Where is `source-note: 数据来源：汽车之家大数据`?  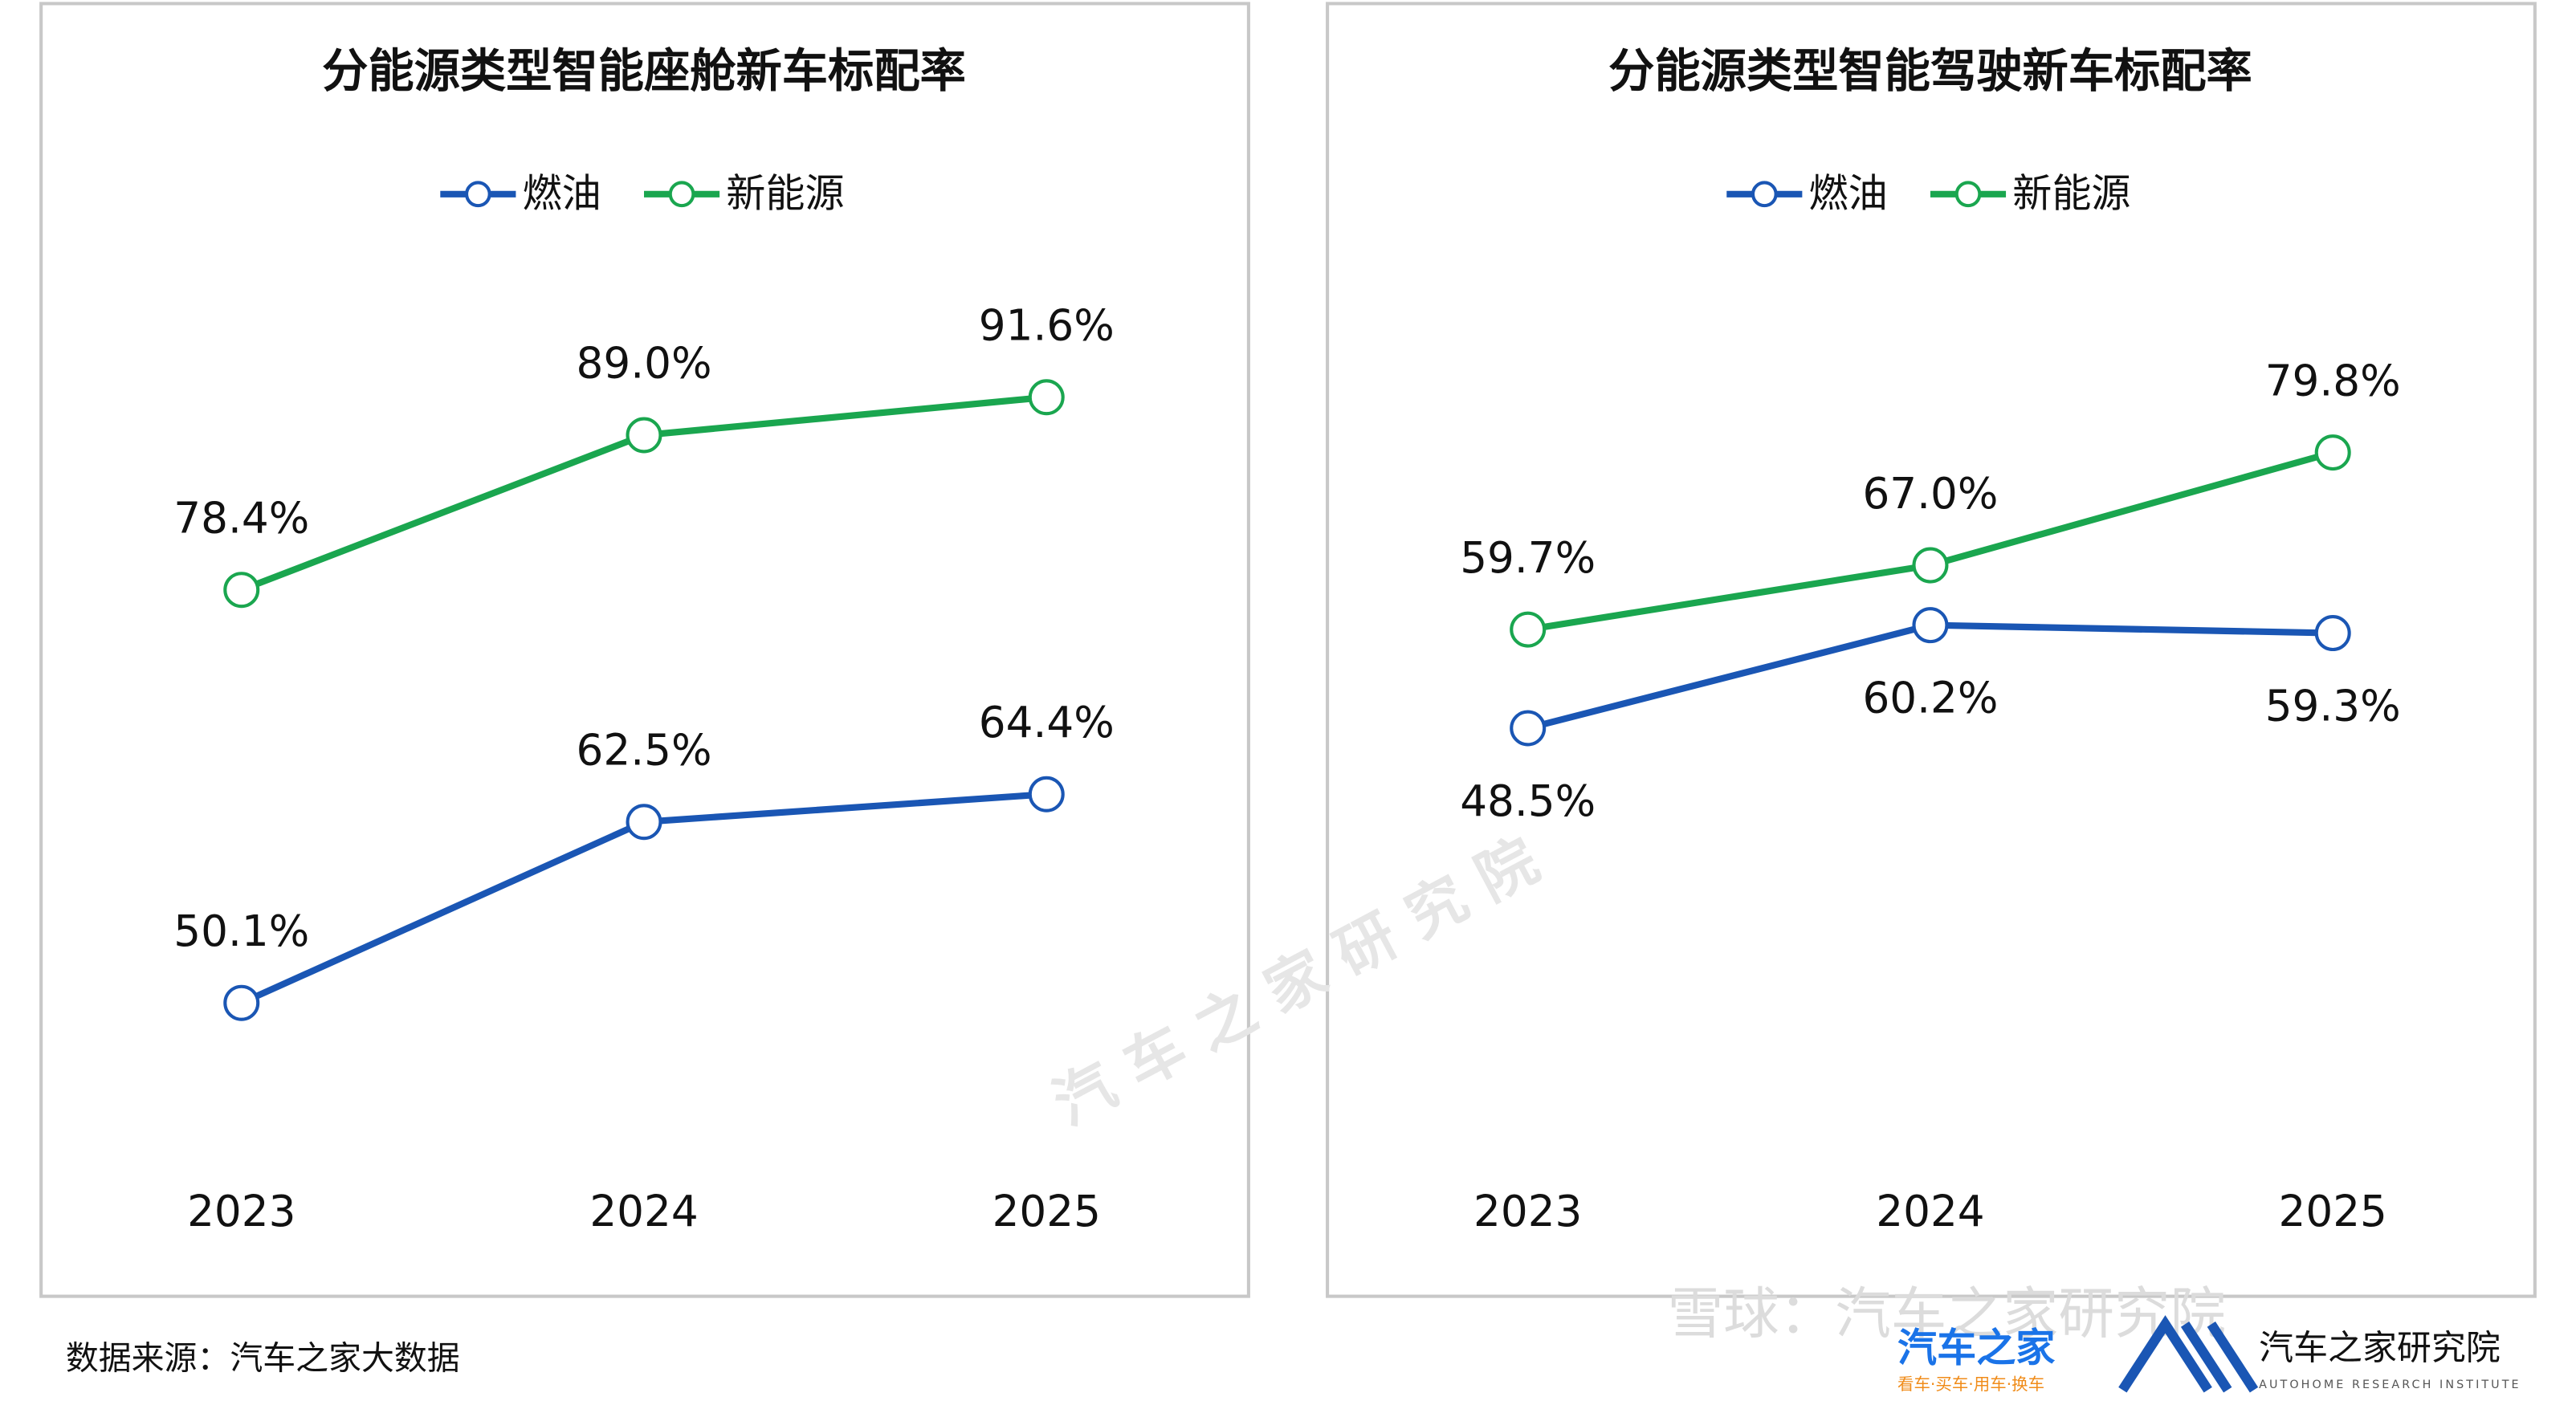 source-note: 数据来源：汽车之家大数据 is located at coordinates (263, 1357).